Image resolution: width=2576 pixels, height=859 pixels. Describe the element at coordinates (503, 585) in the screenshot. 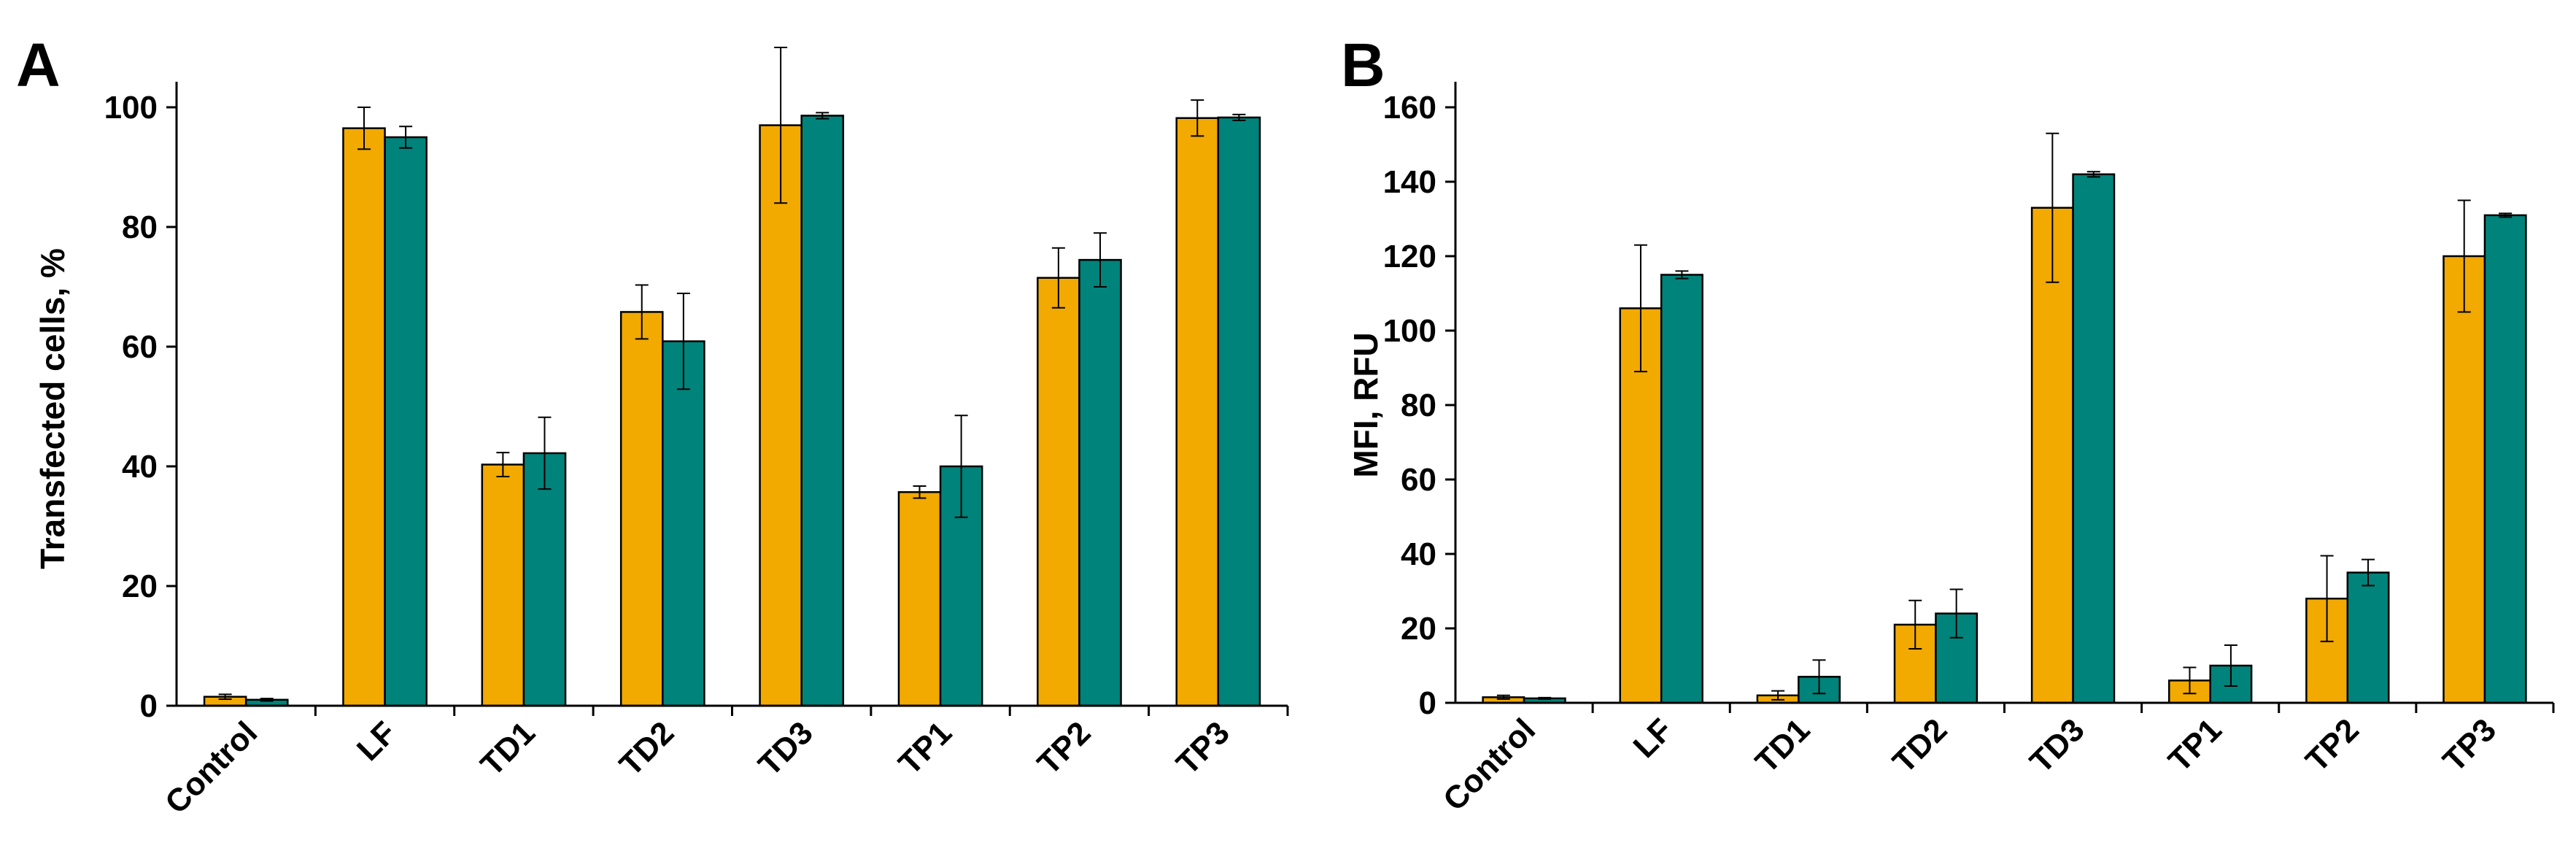

I see `panel-a-bar-s1-td1` at that location.